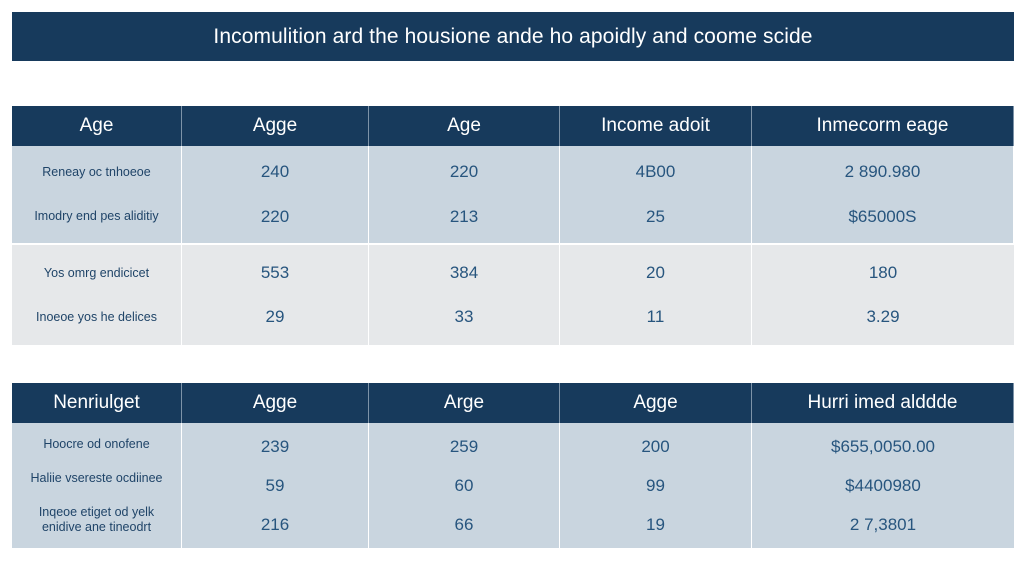 The image size is (1024, 576). What do you see at coordinates (464, 316) in the screenshot?
I see `table-cell: 33` at bounding box center [464, 316].